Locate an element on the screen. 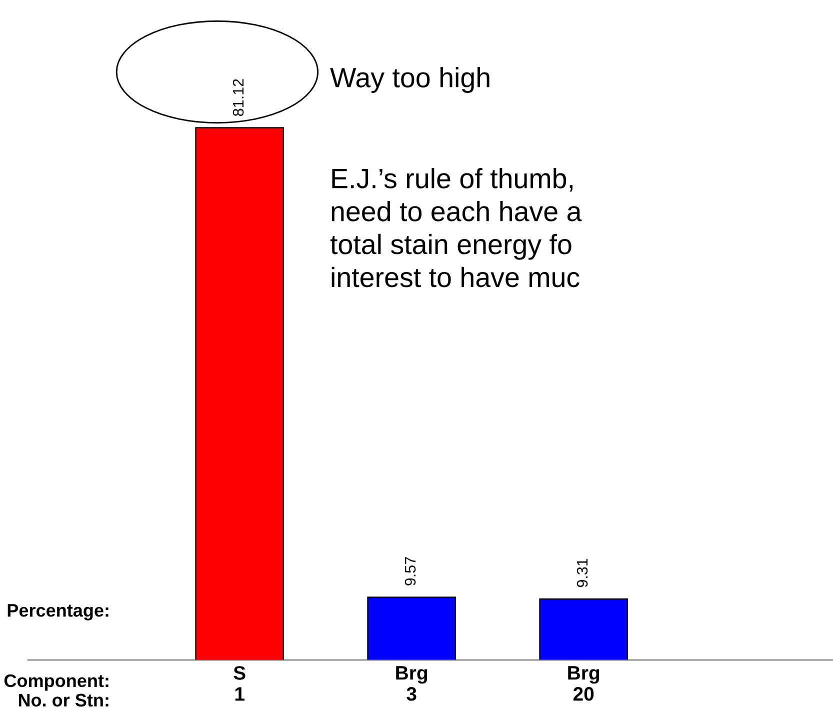 Image resolution: width=833 pixels, height=722 pixels. x-tick-label: S 1 is located at coordinates (240, 683).